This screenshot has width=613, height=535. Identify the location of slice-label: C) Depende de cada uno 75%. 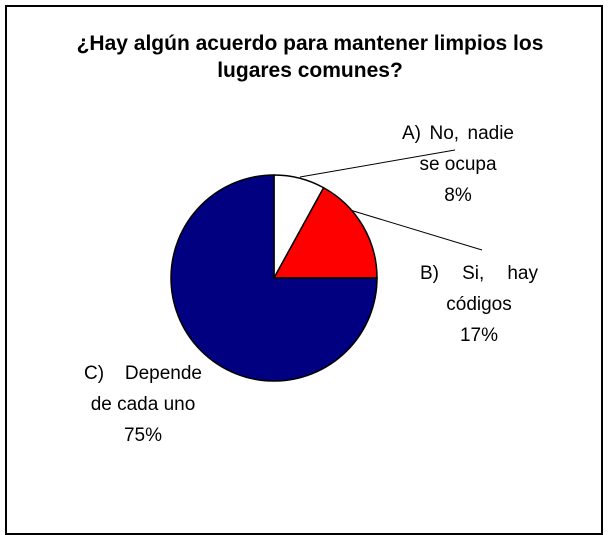
(143, 404).